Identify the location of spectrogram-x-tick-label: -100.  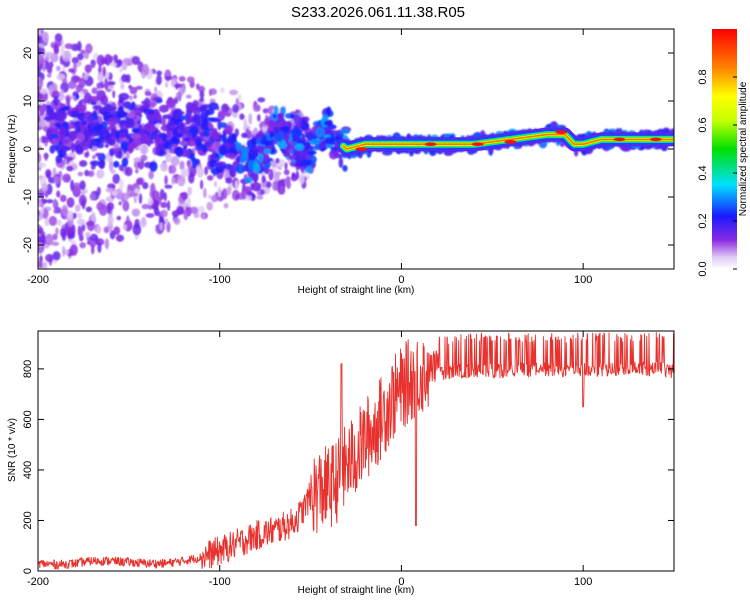
(220, 280).